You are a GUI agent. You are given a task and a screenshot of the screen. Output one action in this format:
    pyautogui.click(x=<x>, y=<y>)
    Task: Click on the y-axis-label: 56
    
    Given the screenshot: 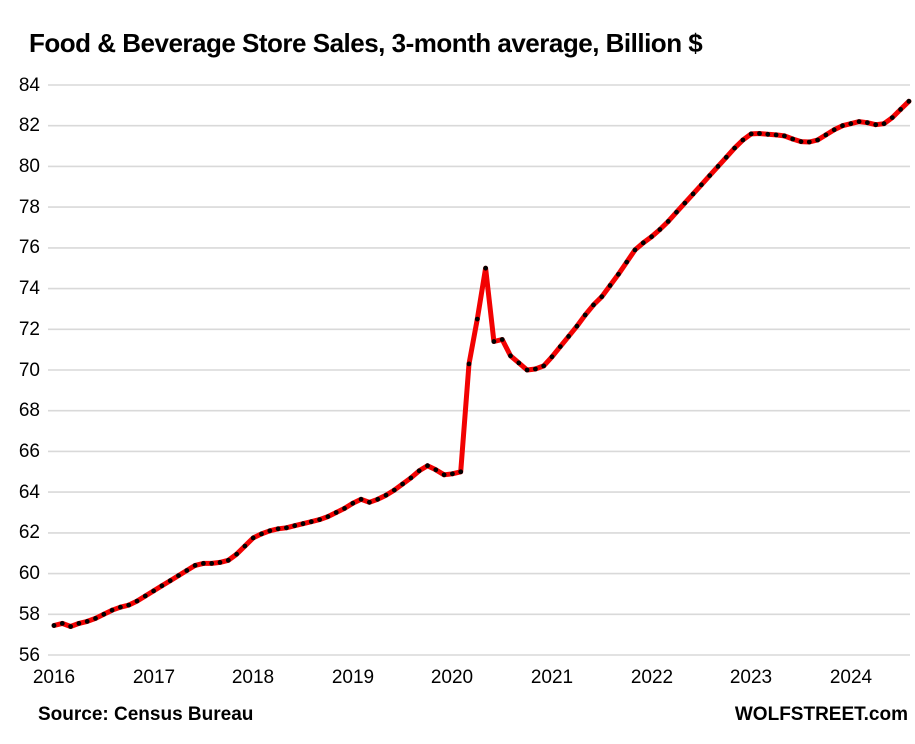 What is the action you would take?
    pyautogui.click(x=29, y=655)
    